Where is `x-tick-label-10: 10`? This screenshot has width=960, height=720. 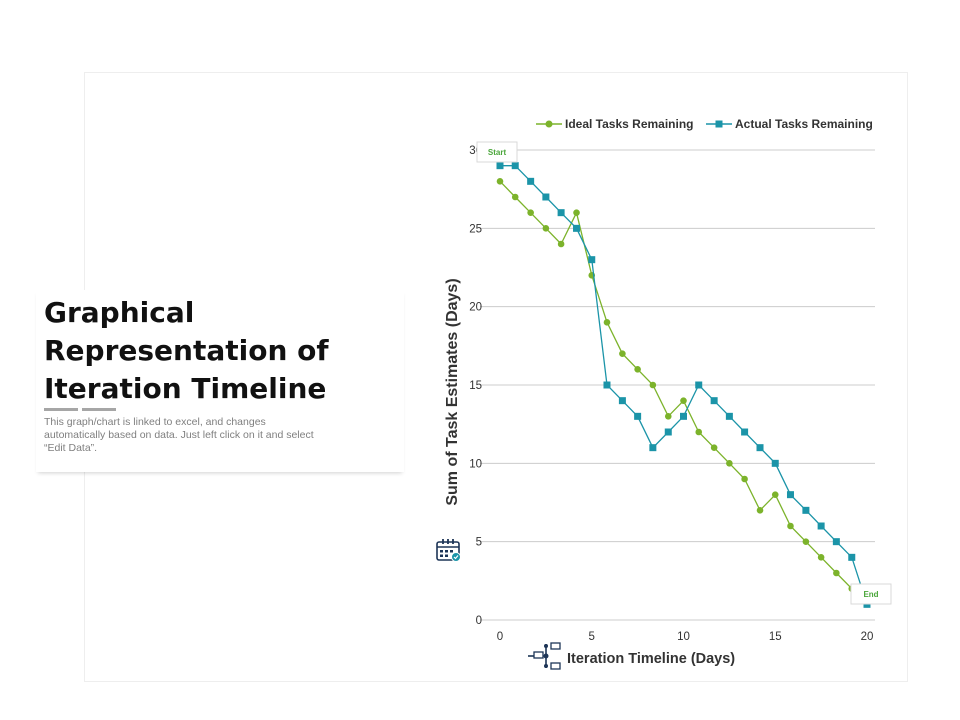
x-tick-label-10: 10 is located at coordinates (683, 637).